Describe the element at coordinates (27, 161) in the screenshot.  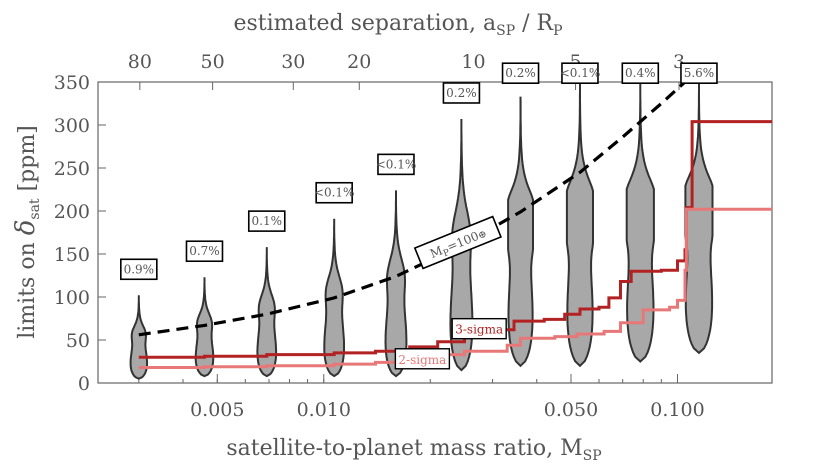
I see `y-axis-title-suffix: [ppm]` at that location.